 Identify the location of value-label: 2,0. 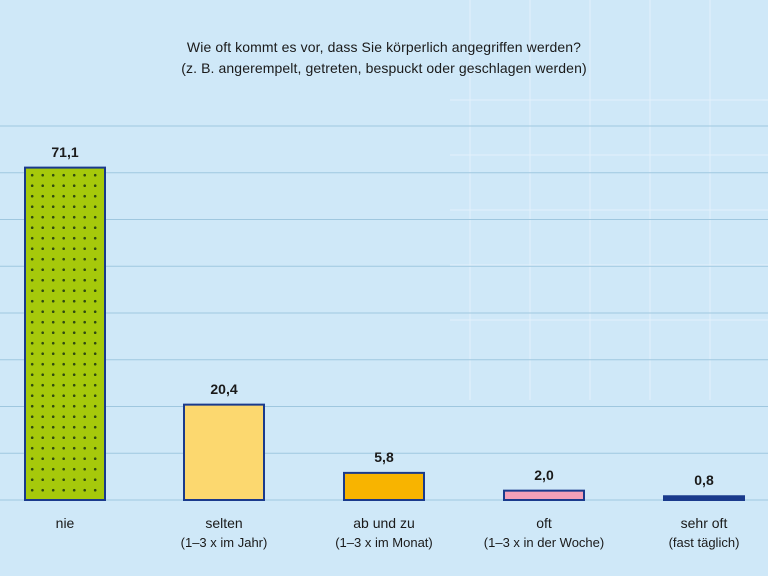
(544, 474).